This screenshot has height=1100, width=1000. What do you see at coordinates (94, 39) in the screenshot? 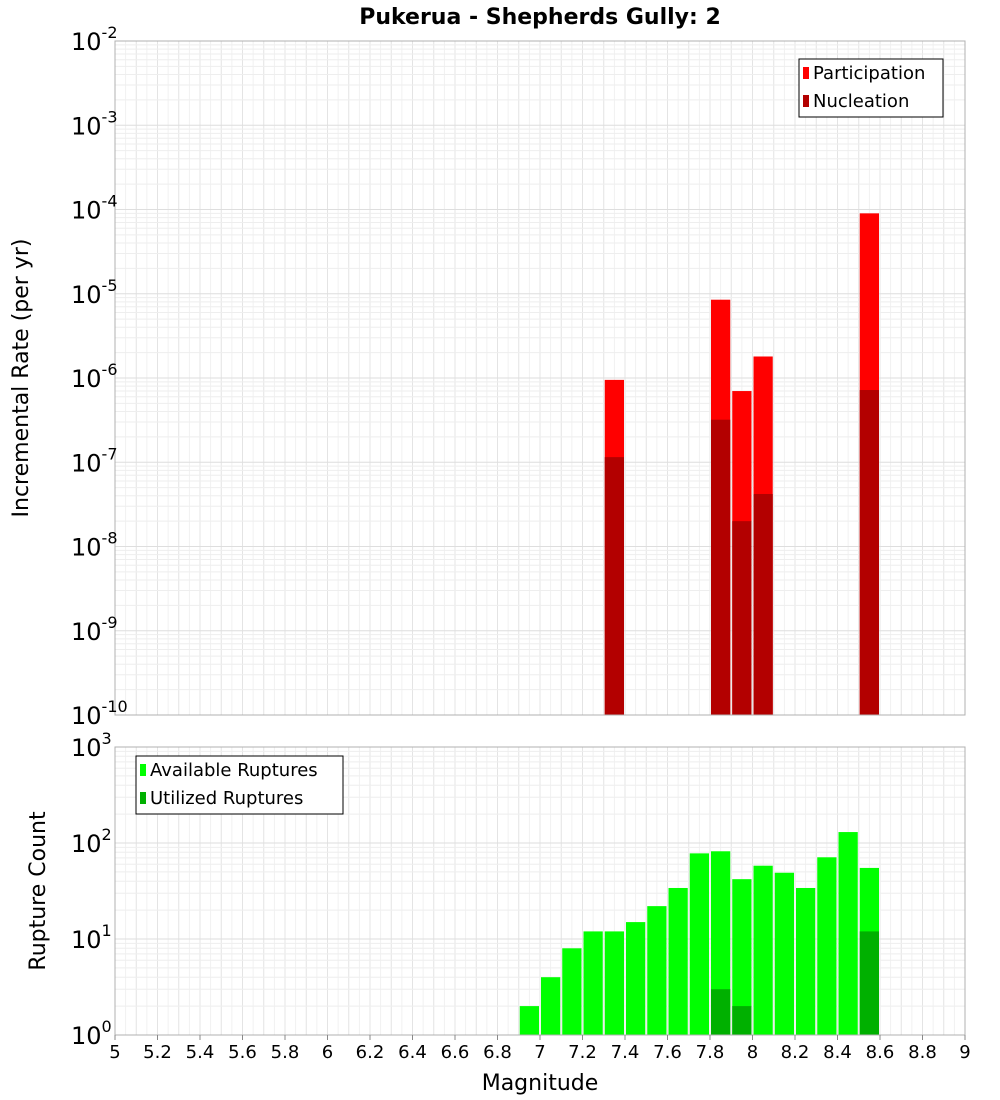
I see `y-tick-label: 10⁻²` at bounding box center [94, 39].